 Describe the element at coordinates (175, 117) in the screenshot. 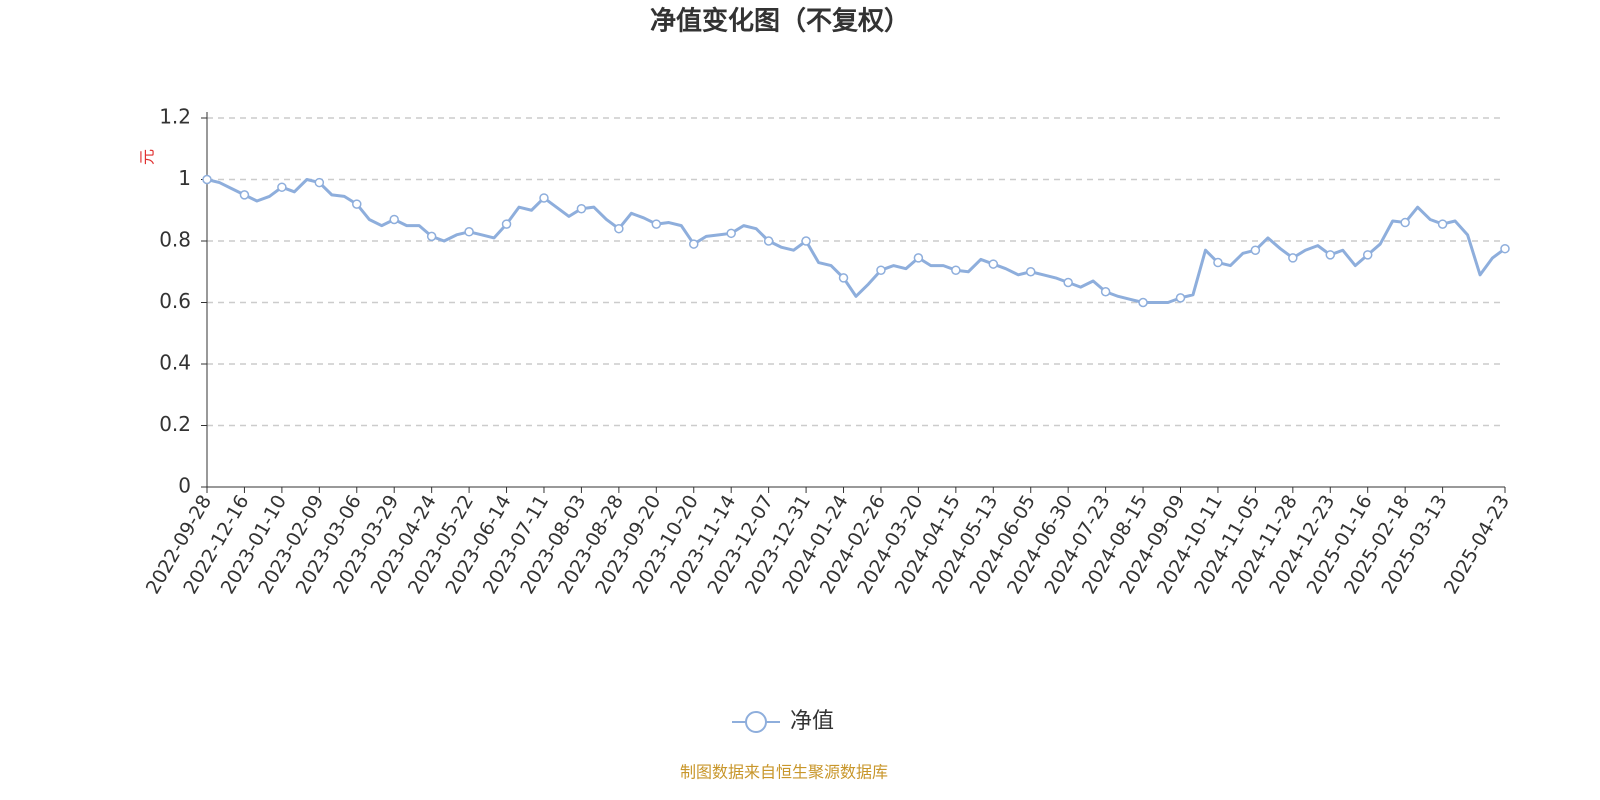

I see `y-tick-label: 1.2` at that location.